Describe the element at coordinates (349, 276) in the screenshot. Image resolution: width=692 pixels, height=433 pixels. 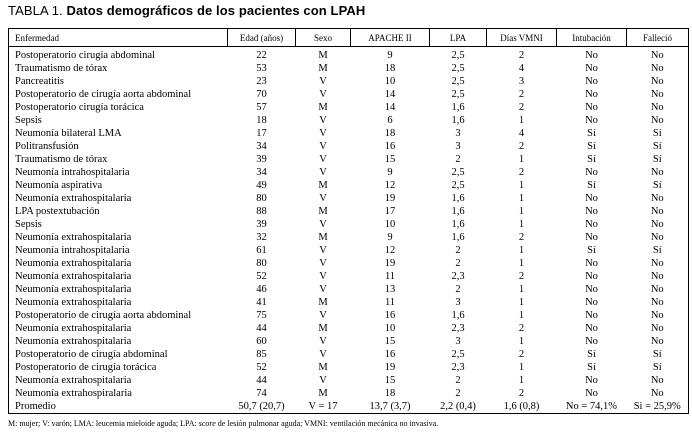
I see `table-row: Neumonía extrahospitalaria 52 V 11 2,3 2 No No` at that location.